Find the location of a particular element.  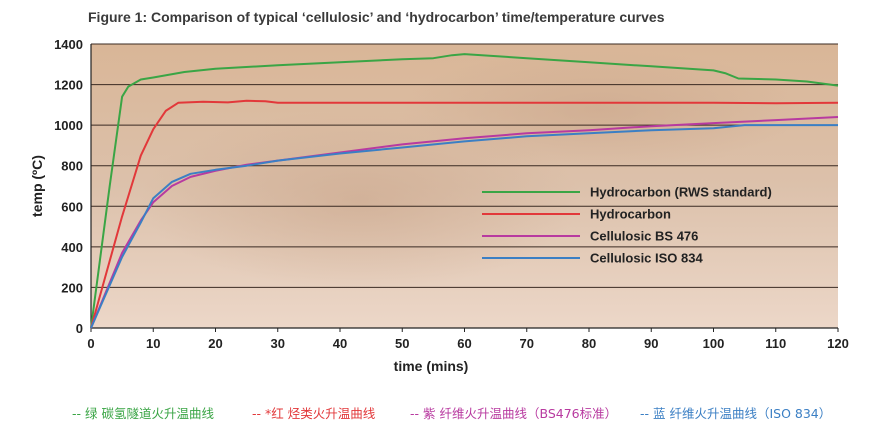

x-tick-label: 70 is located at coordinates (527, 343).